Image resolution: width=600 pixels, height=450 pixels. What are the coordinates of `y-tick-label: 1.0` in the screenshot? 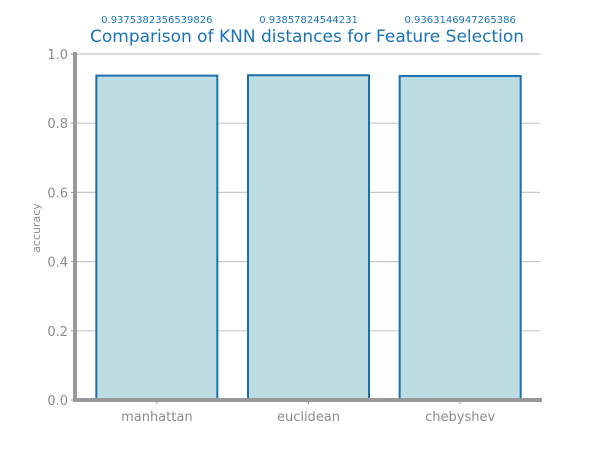 It's located at (57, 55).